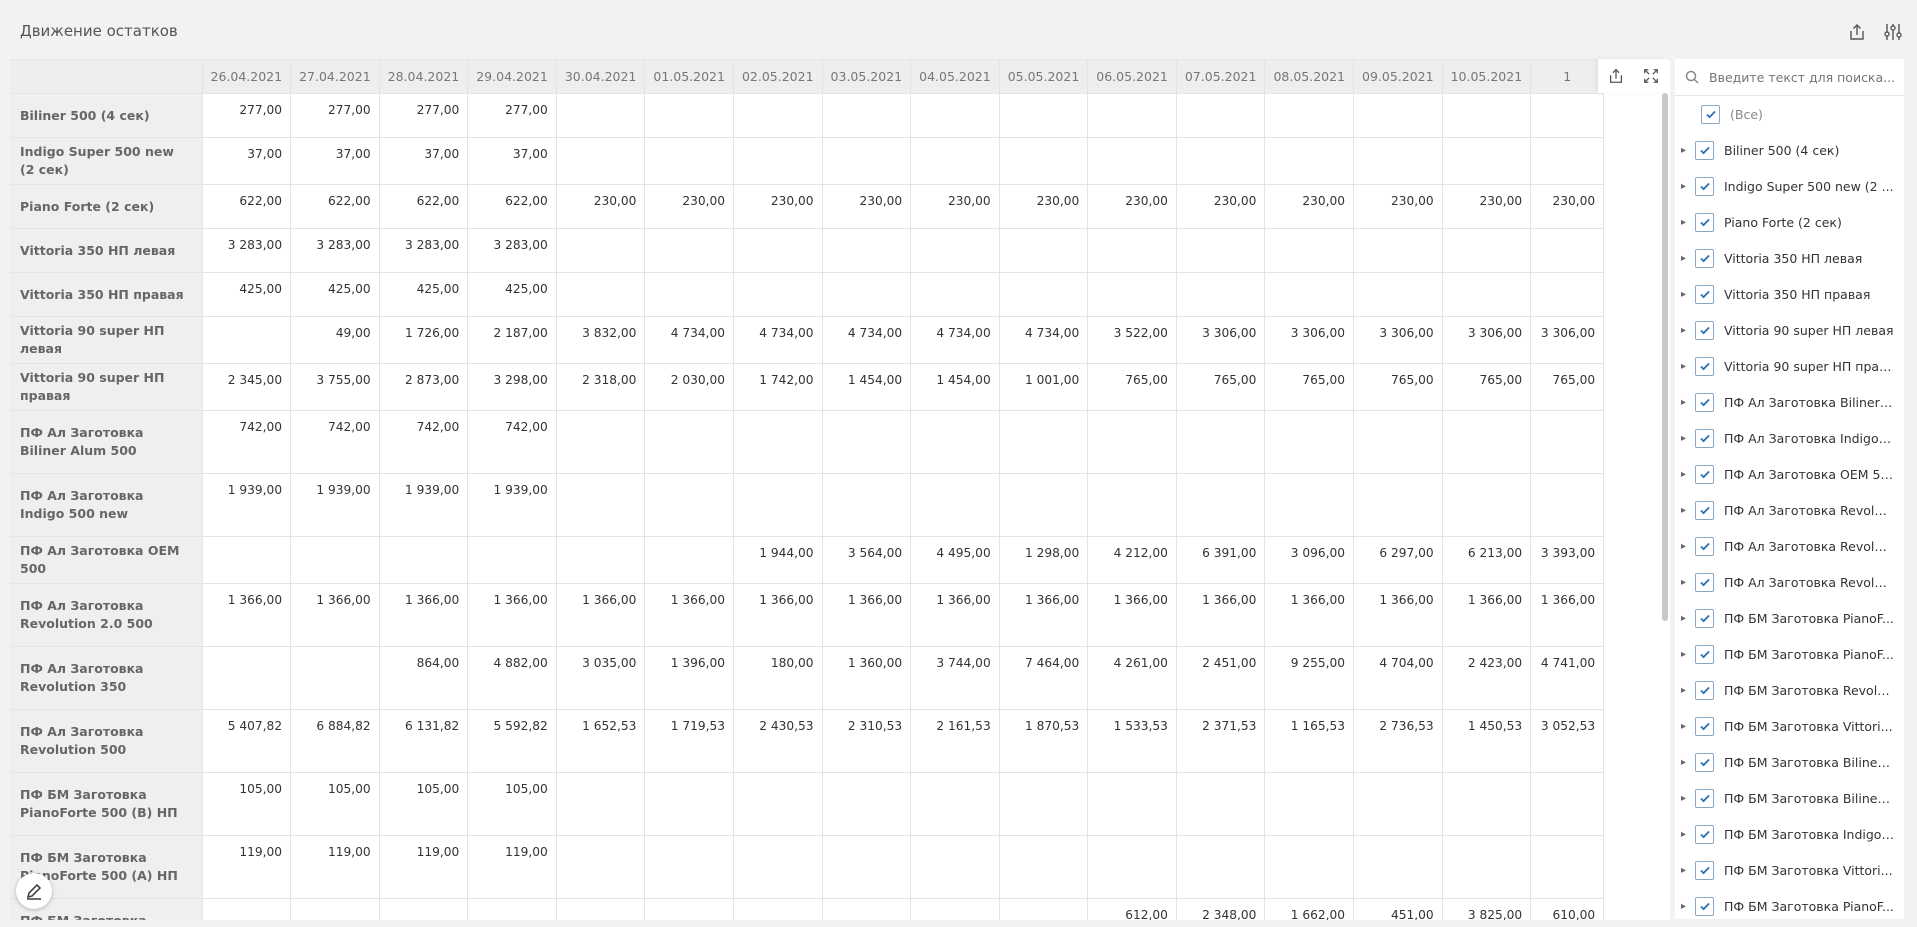 The width and height of the screenshot is (1917, 927). Describe the element at coordinates (335, 387) in the screenshot. I see `value-cell: 3 755,00` at that location.